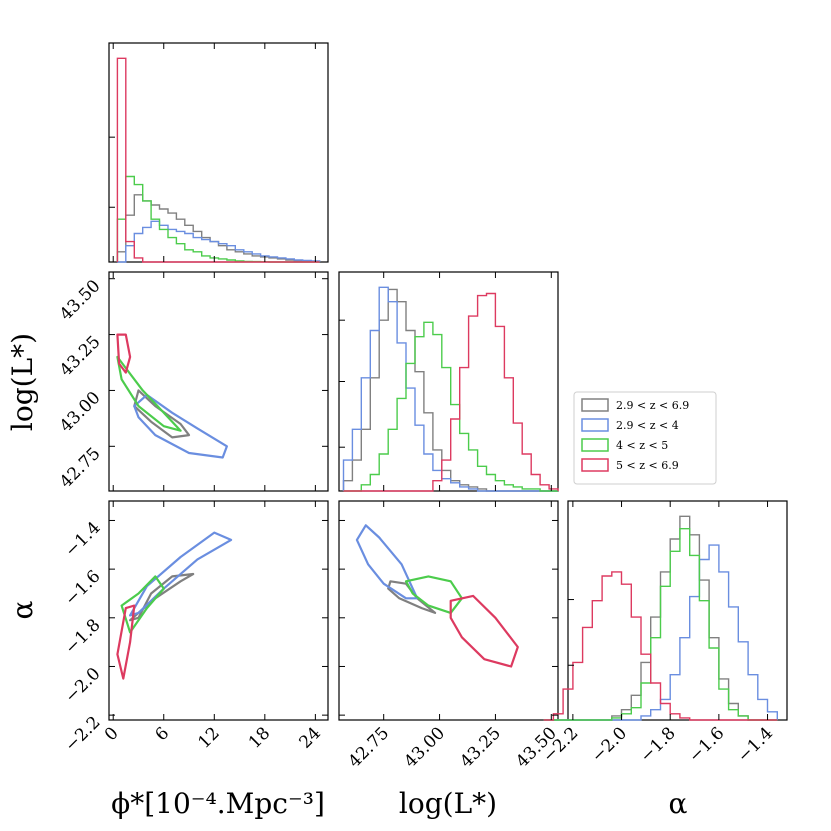 The image size is (831, 831). Describe the element at coordinates (609, 744) in the screenshot. I see `alpha-x-tick-label: −2.0` at that location.